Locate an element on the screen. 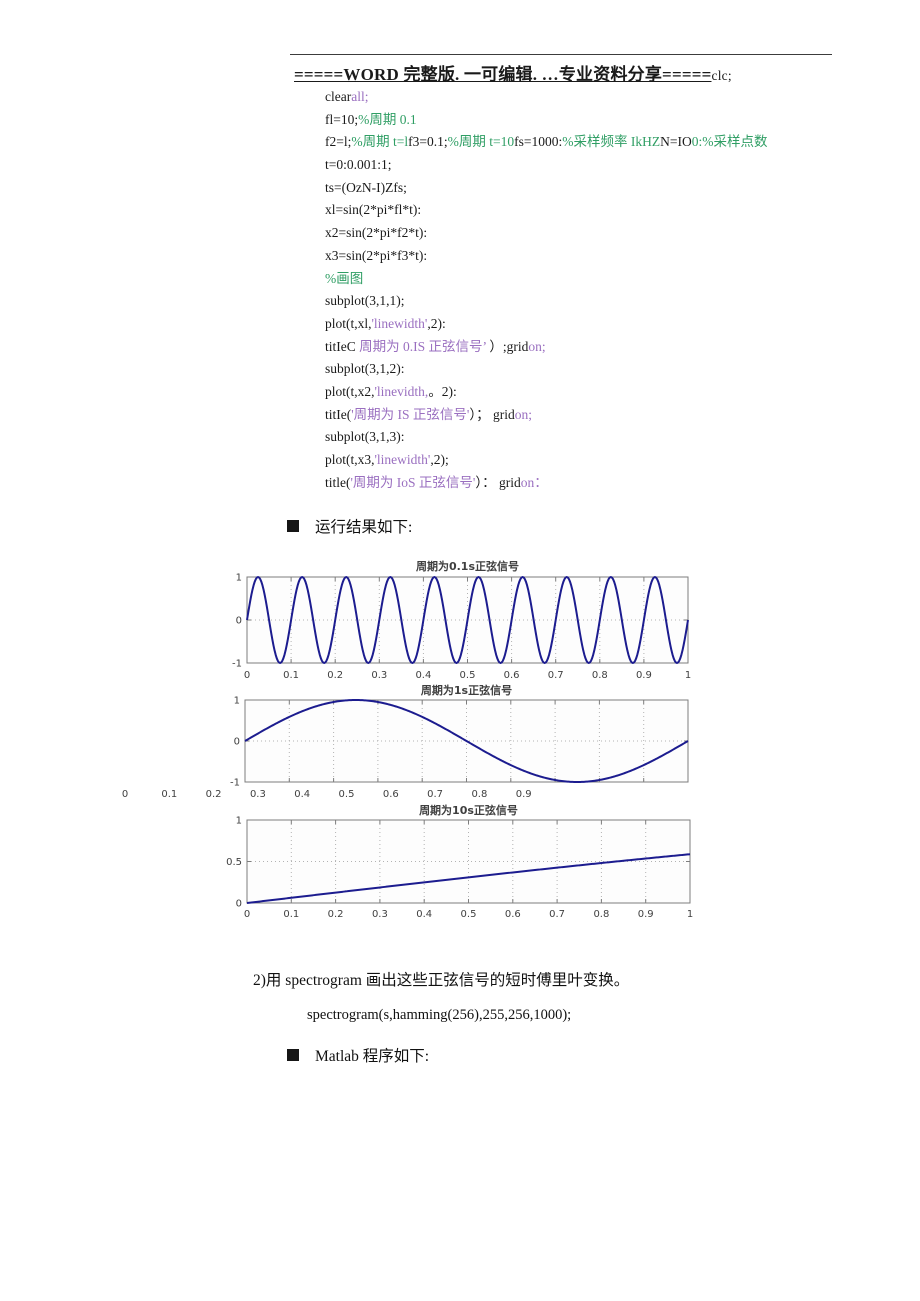  matlab-program-bullet-row: Matlab 程序如下: is located at coordinates (358, 1055).